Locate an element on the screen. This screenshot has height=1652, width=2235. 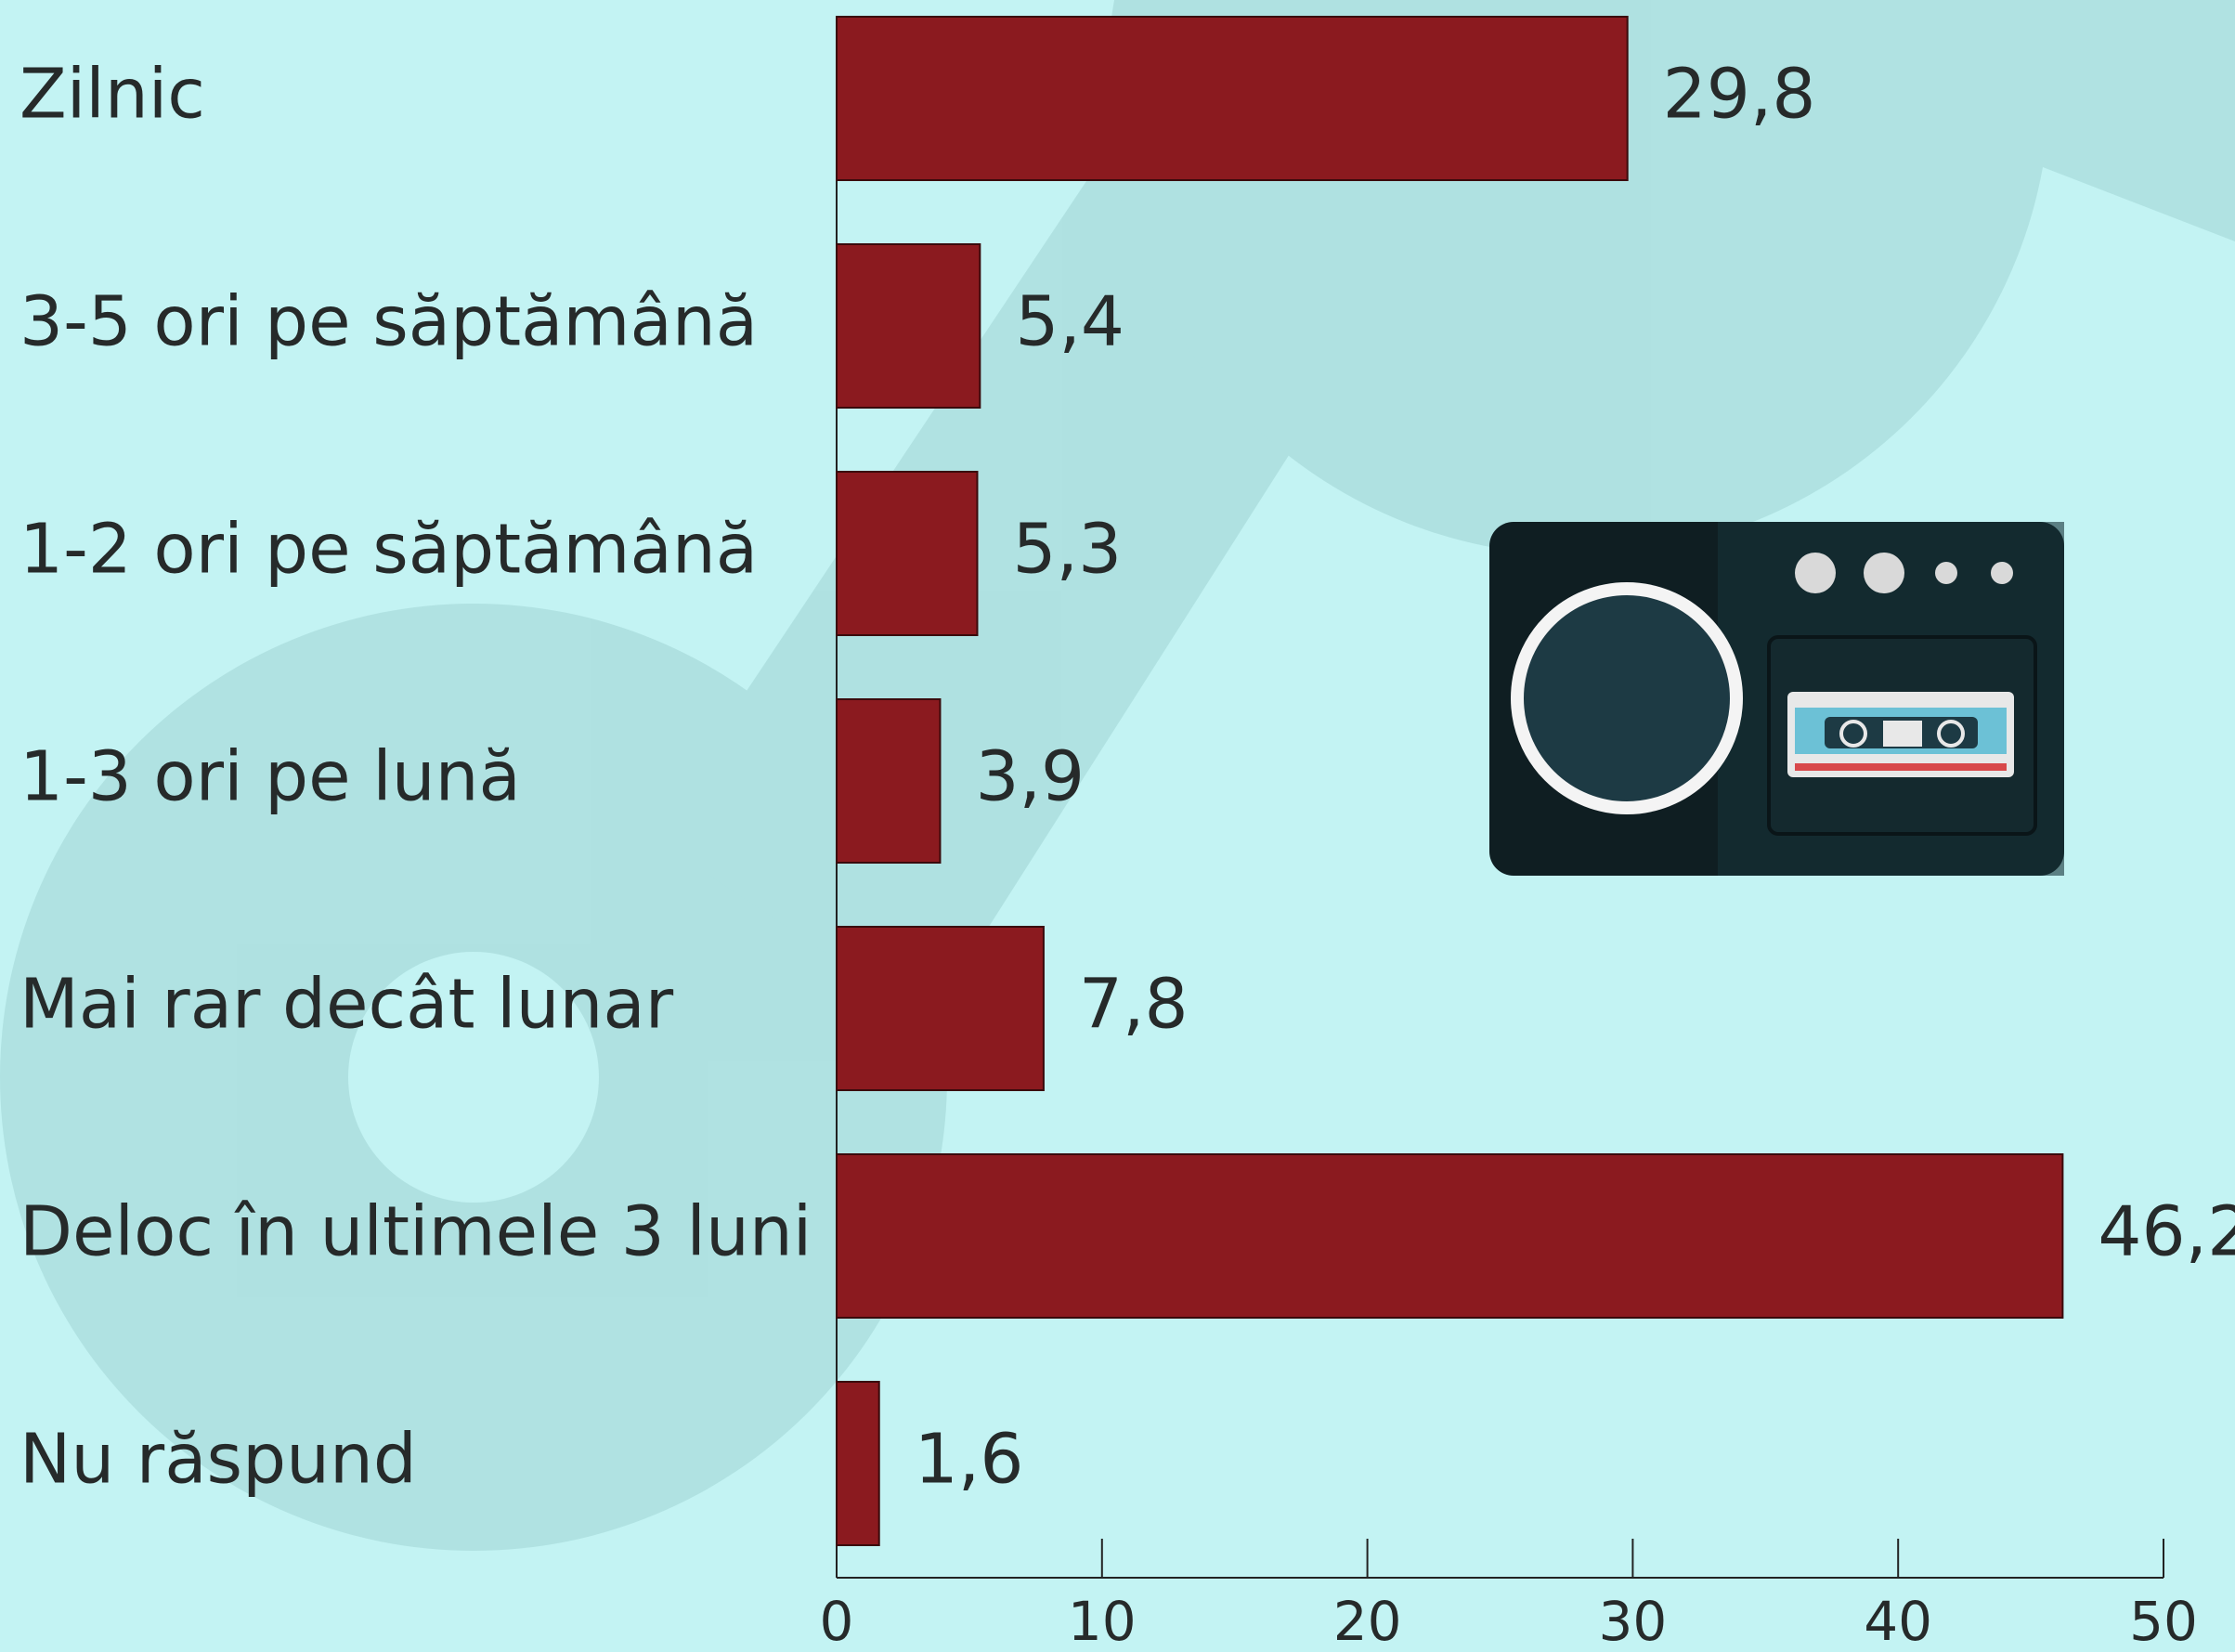
x-tick-label: 10 is located at coordinates (1102, 1621).